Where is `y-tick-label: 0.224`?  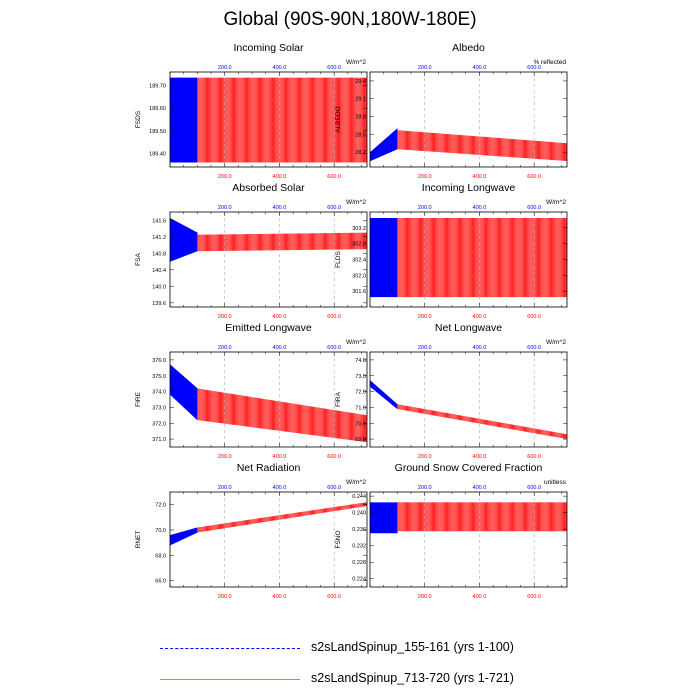 y-tick-label: 0.224 is located at coordinates (359, 580).